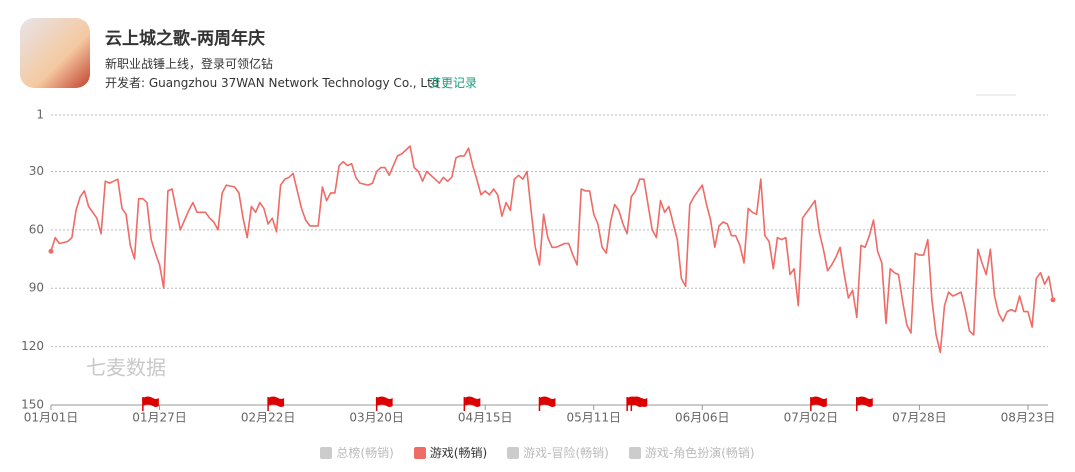 This screenshot has height=472, width=1075. I want to click on x-tick-label: 07月28日, so click(919, 418).